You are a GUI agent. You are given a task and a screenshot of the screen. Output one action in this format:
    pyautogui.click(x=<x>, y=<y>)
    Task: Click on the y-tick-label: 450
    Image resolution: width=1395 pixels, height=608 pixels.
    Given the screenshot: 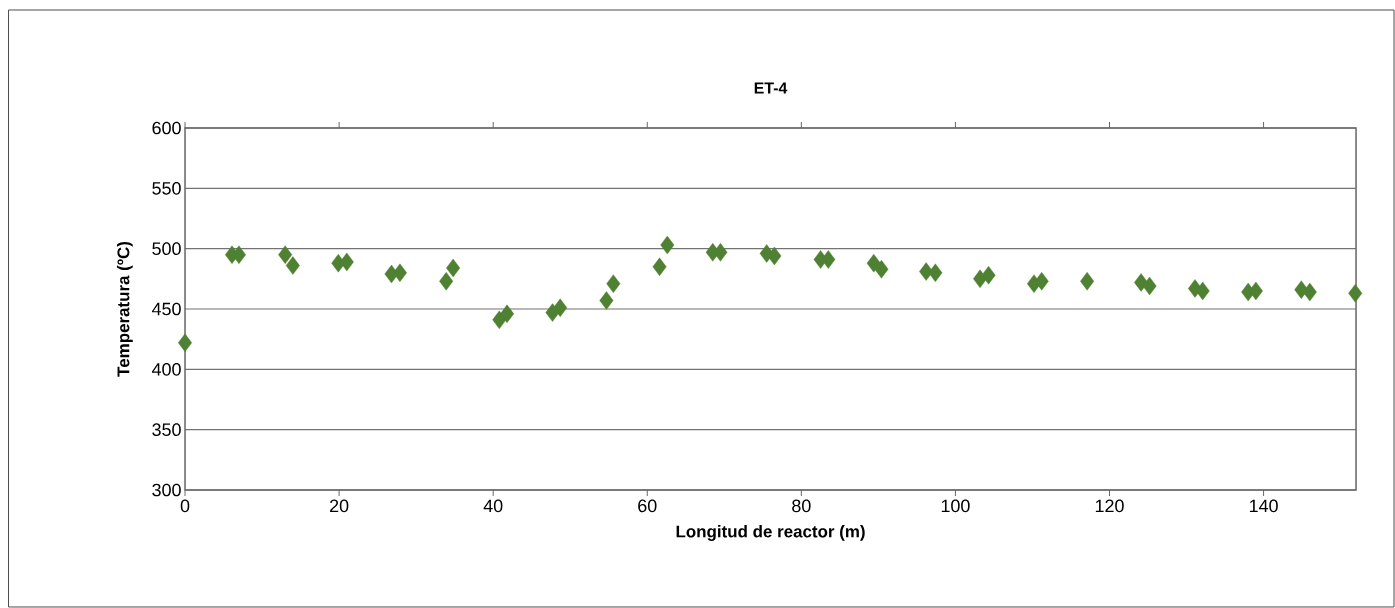 What is the action you would take?
    pyautogui.click(x=166, y=309)
    